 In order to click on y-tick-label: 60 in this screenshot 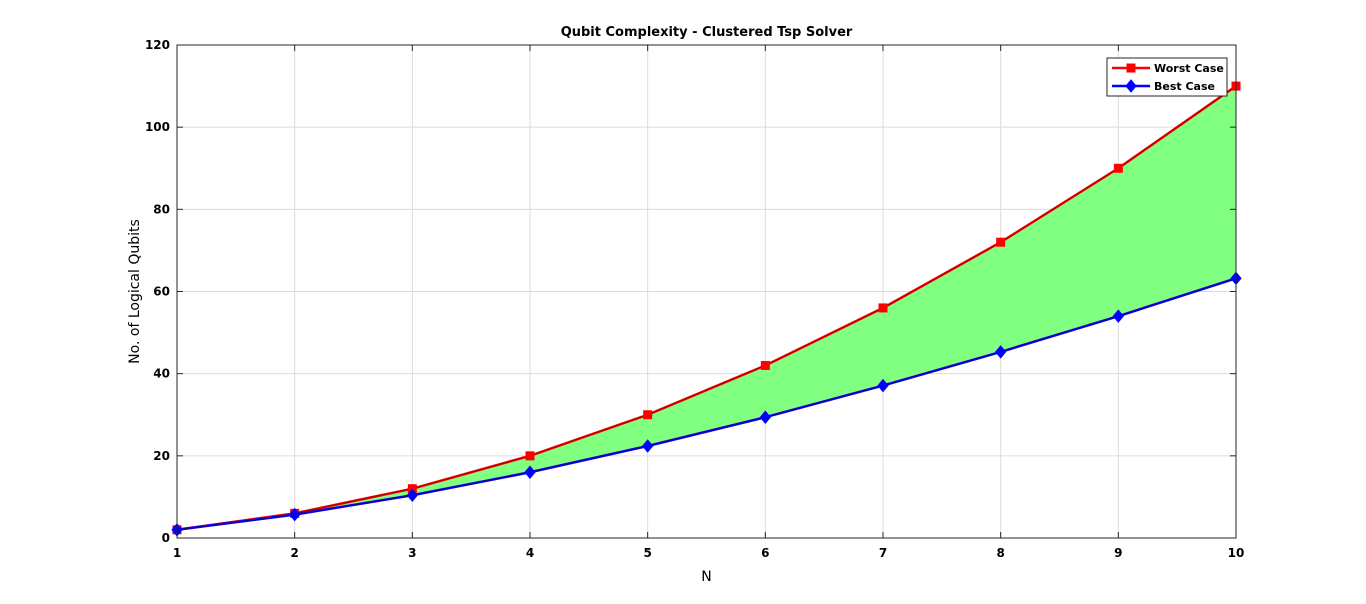, I will do `click(161, 292)`.